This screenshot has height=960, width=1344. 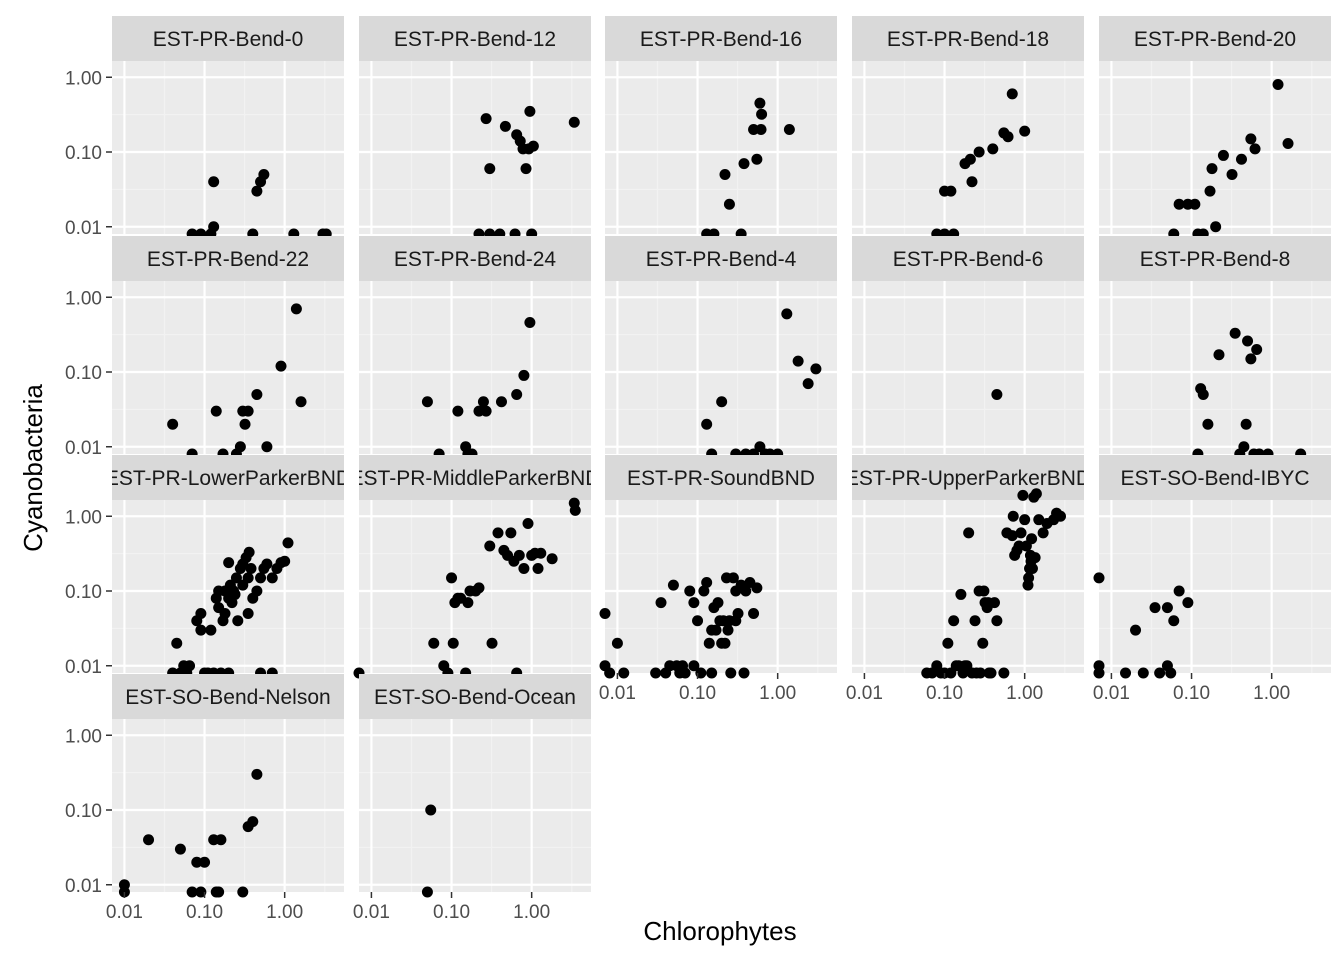 What do you see at coordinates (721, 348) in the screenshot?
I see `facet-panel: EST-PR-Bend-4` at bounding box center [721, 348].